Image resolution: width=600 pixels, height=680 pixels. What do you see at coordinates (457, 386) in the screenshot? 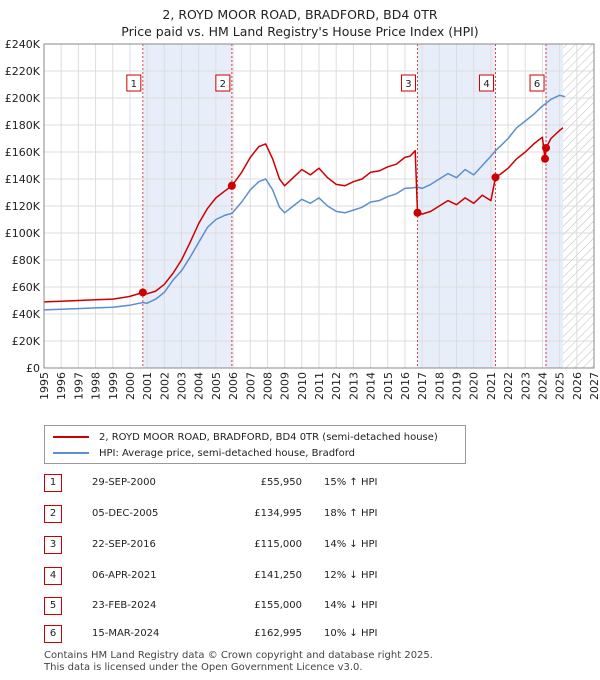
I see `x-tick-label: 2019` at bounding box center [457, 386].